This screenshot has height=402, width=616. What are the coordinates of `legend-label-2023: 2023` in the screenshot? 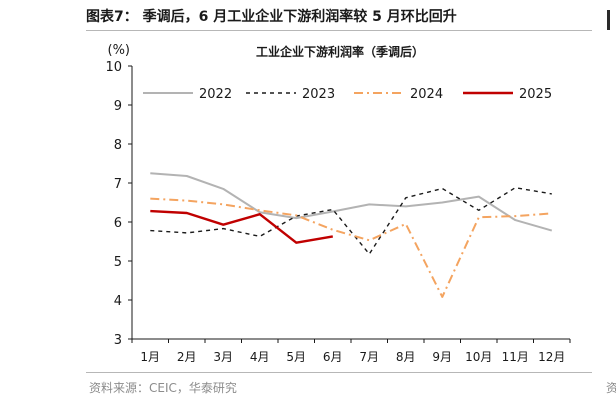 It's located at (318, 94).